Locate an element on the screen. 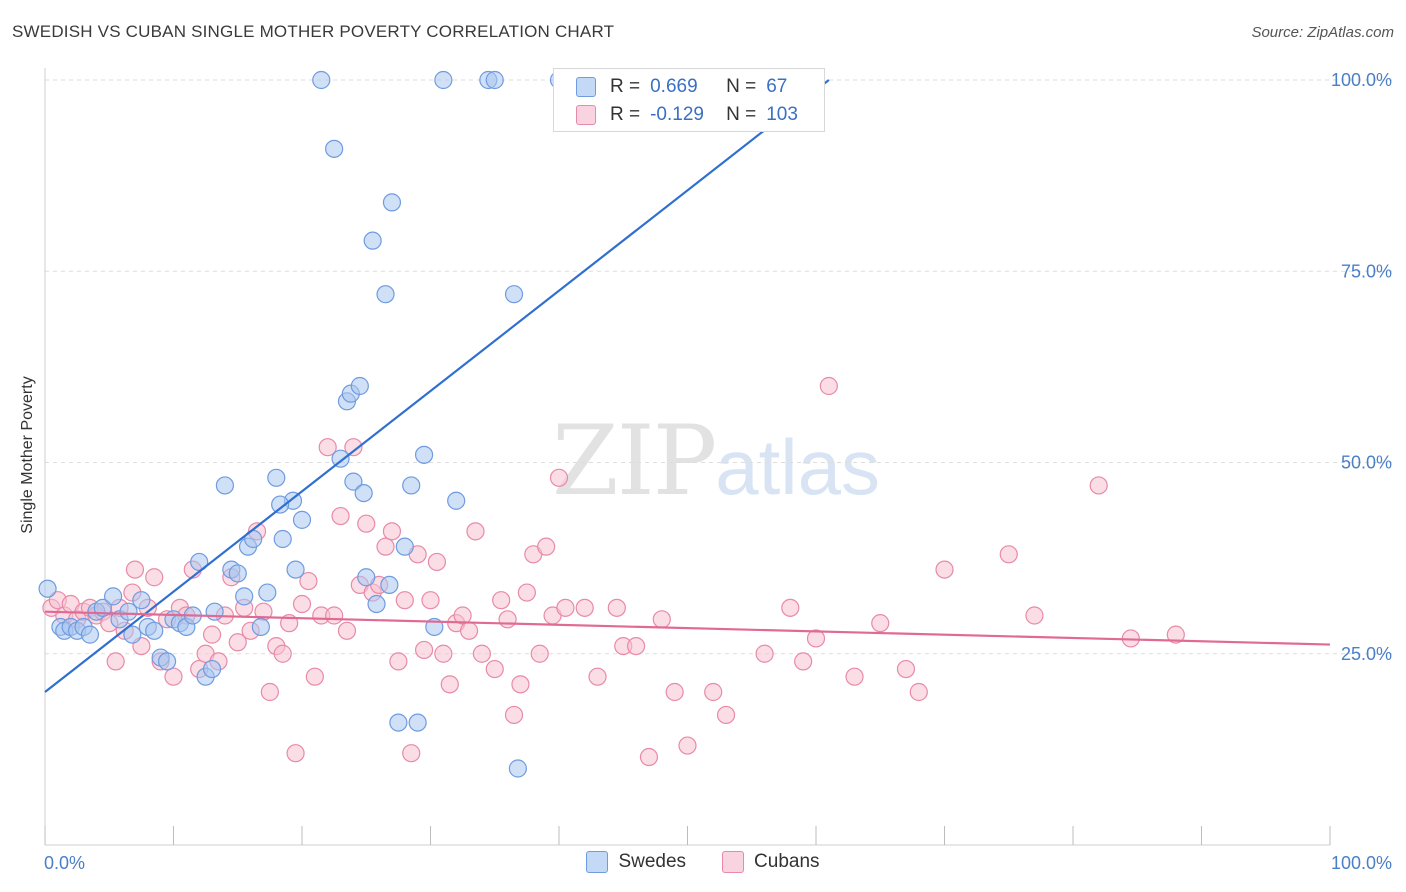 The image size is (1406, 892). source-credit: Source: ZipAtlas.com is located at coordinates (1322, 32).